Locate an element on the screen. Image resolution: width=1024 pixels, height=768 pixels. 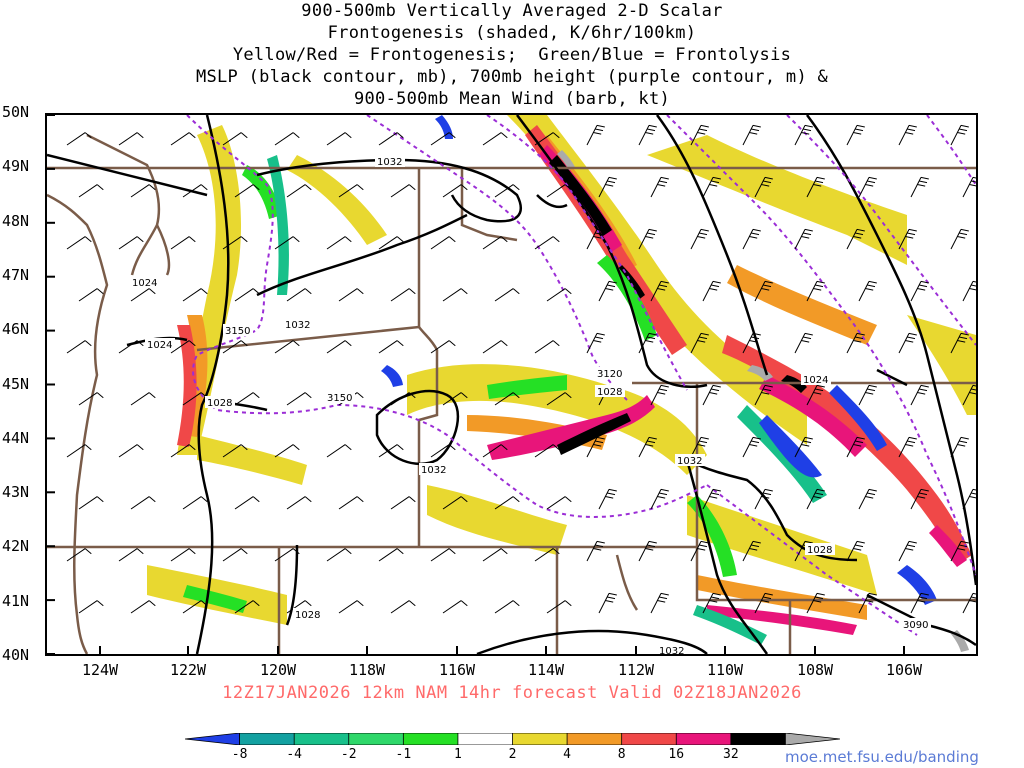
colorbar-label: -4 is located at coordinates (294, 754).